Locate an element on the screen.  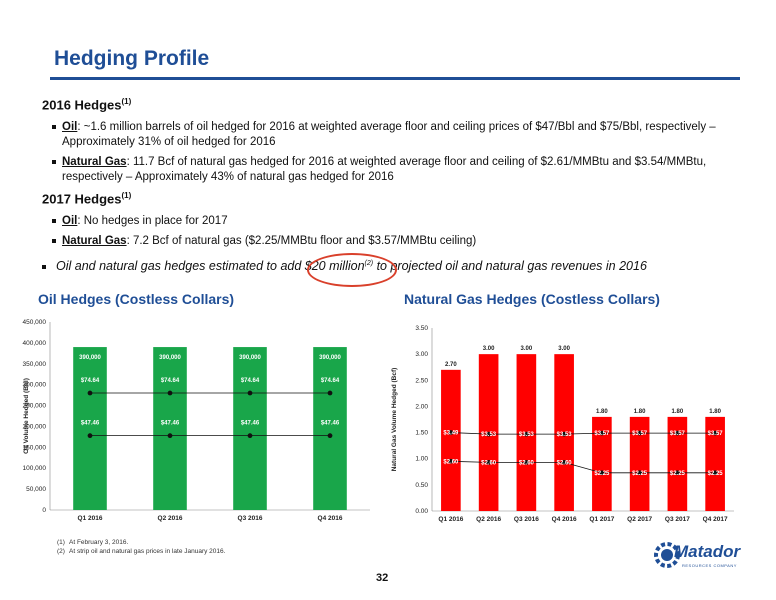
y-tick-label: 300,000 is located at coordinates (35, 385).